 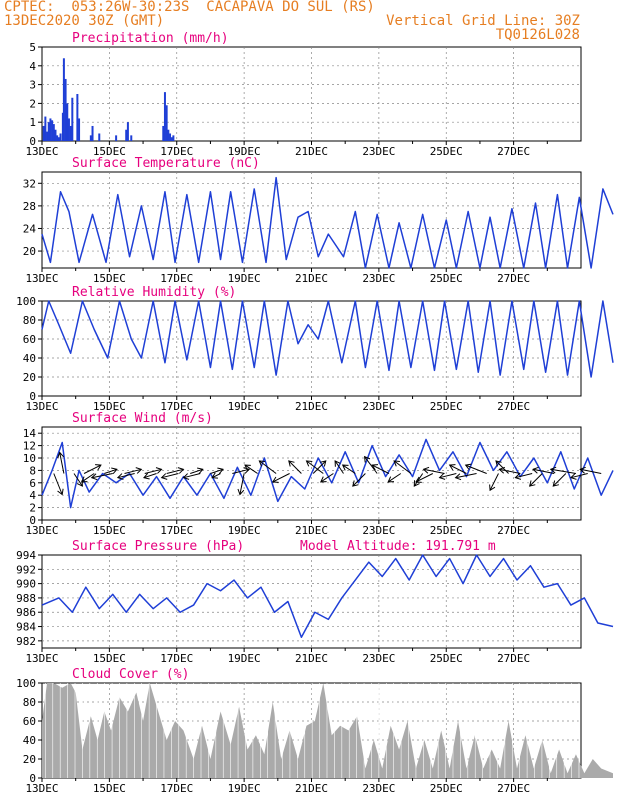 What do you see at coordinates (327, 222) in the screenshot?
I see `temp-series-line` at bounding box center [327, 222].